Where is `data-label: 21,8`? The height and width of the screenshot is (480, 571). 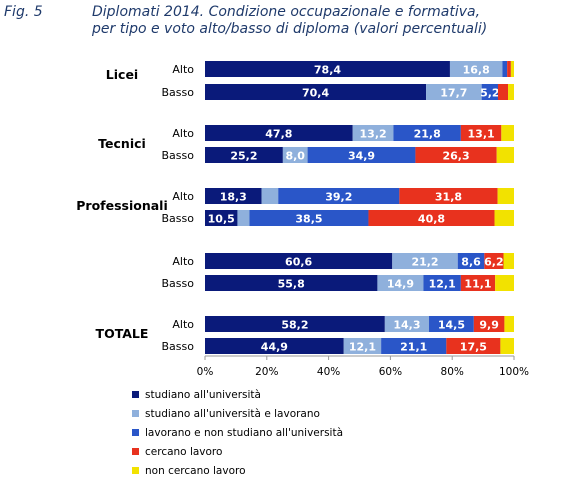 data-label: 21,8 is located at coordinates (427, 134).